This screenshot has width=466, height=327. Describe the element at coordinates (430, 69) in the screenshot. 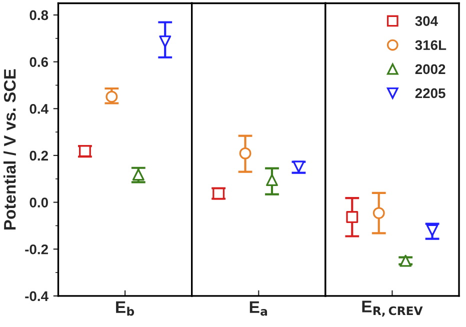

I see `legend-label: 2002` at that location.